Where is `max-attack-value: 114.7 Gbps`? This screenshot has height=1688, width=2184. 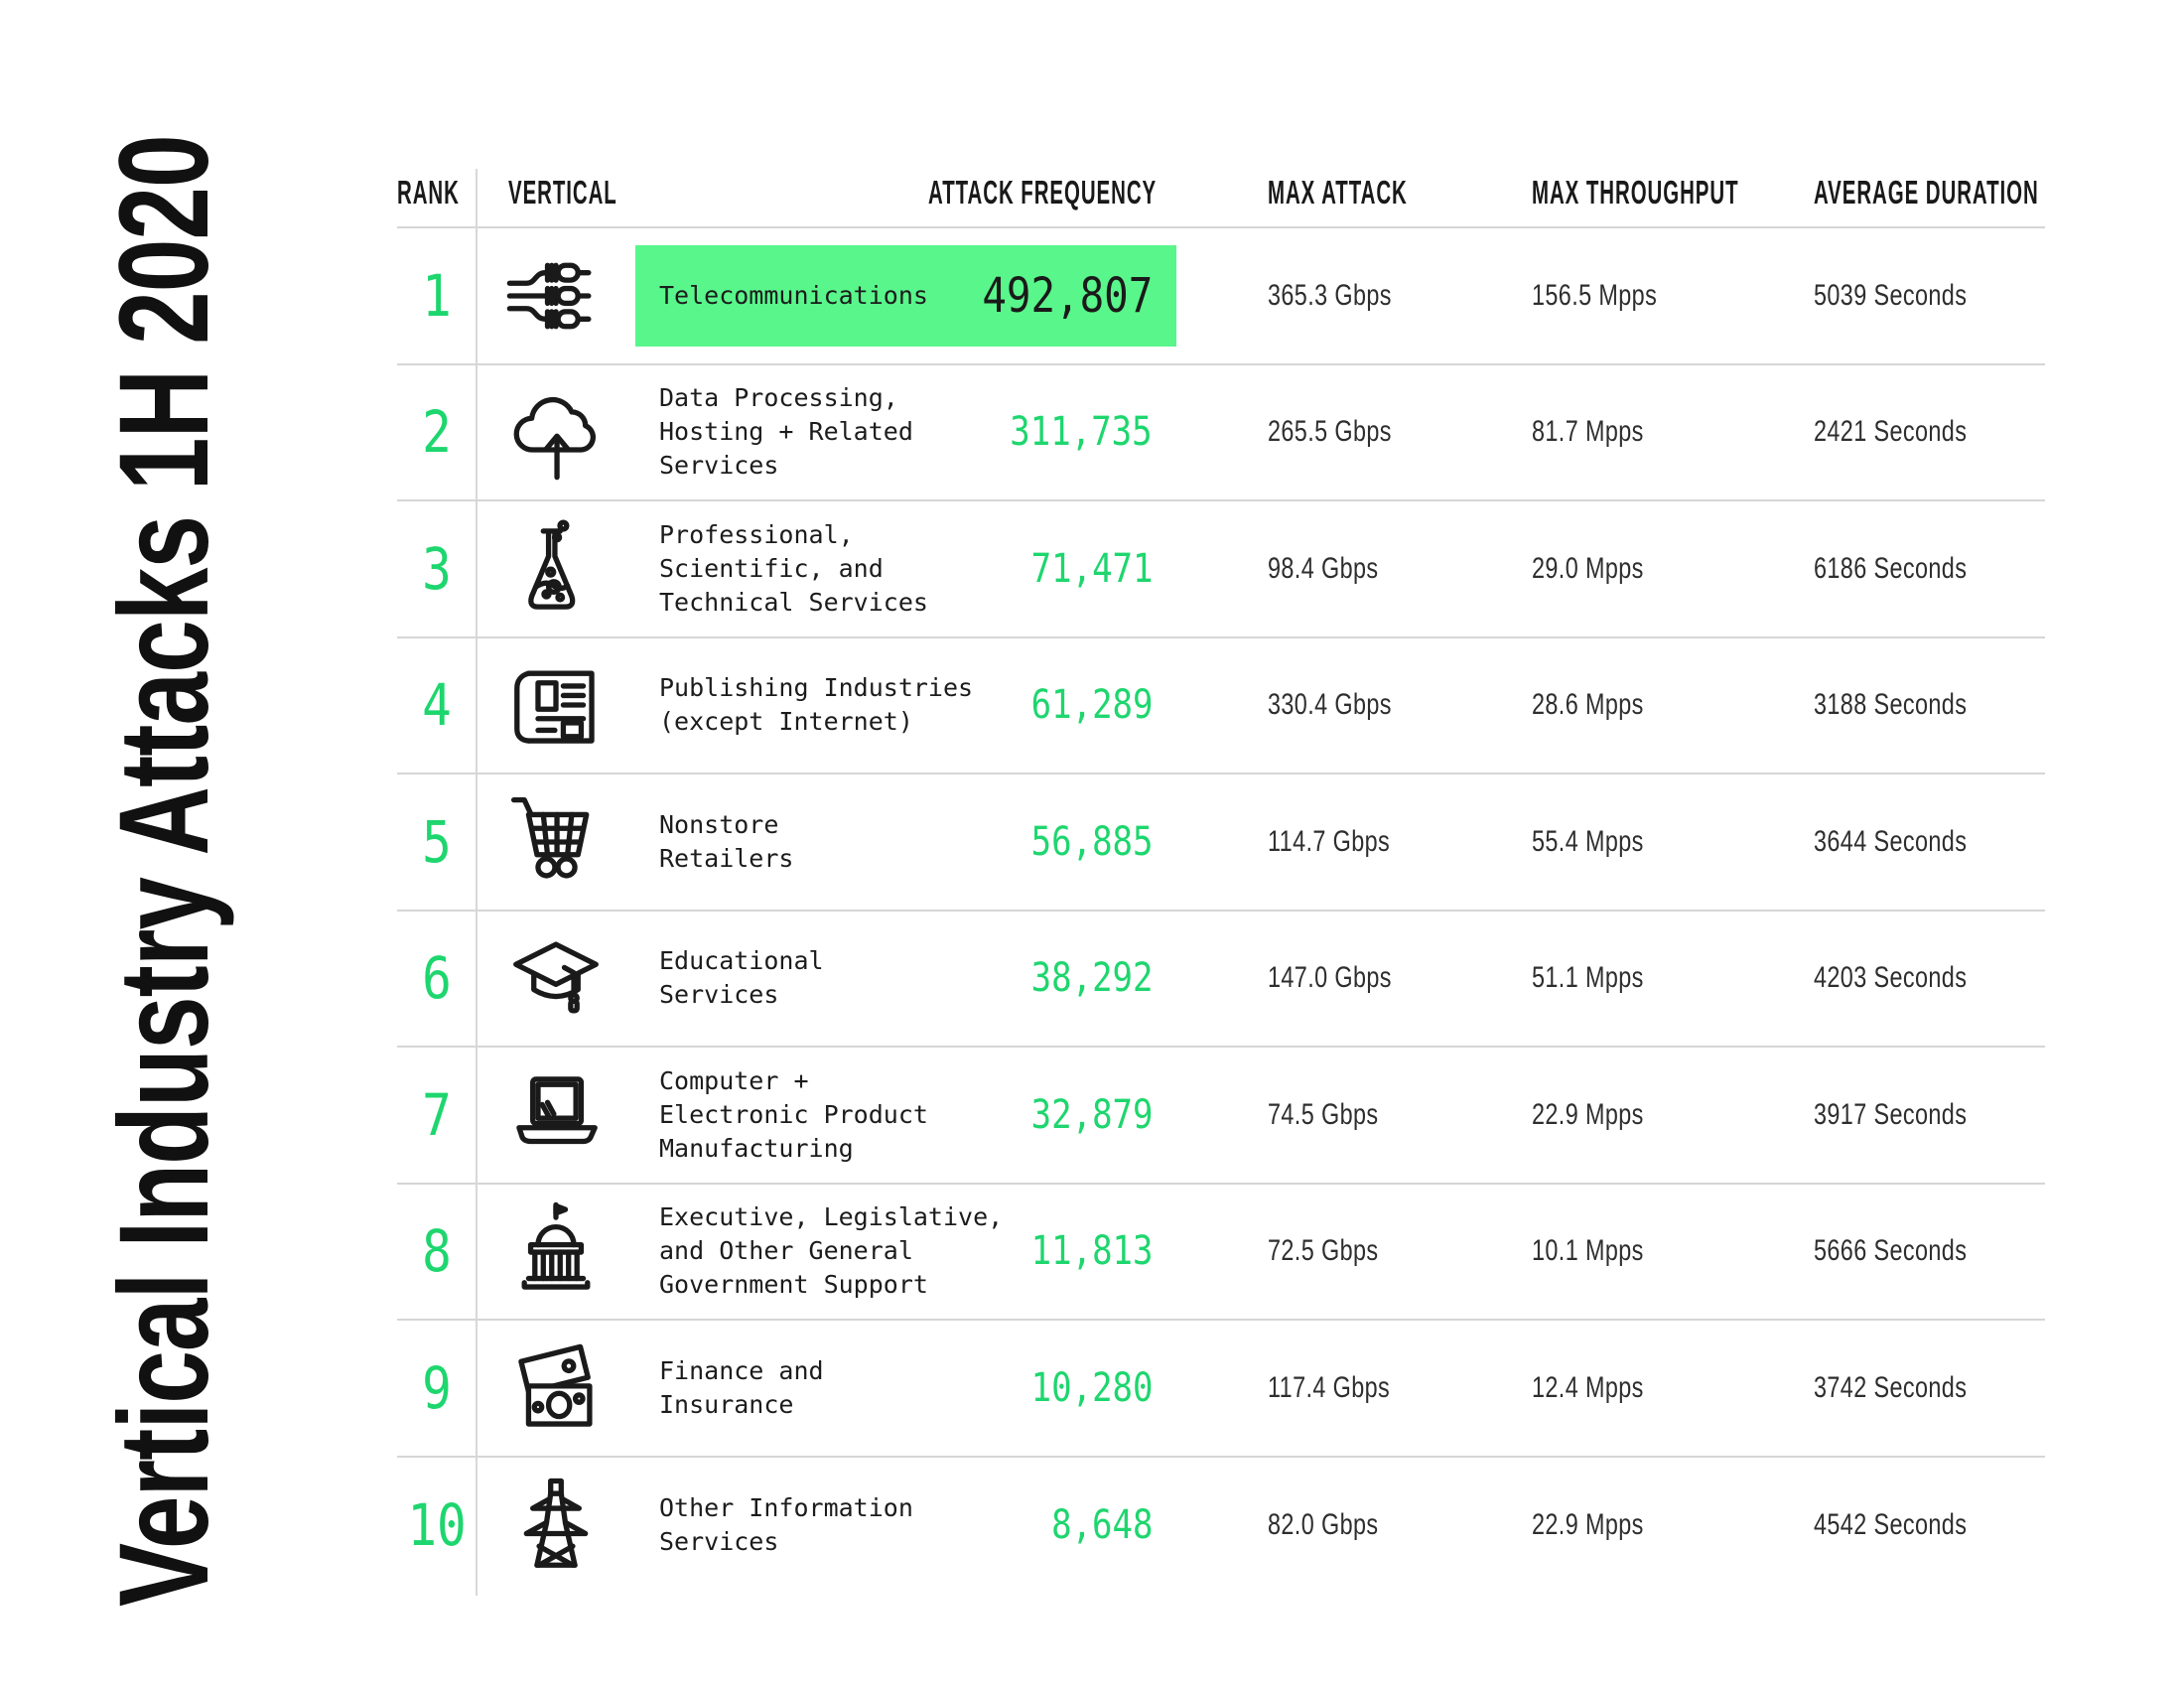 max-attack-value: 114.7 Gbps is located at coordinates (1329, 841).